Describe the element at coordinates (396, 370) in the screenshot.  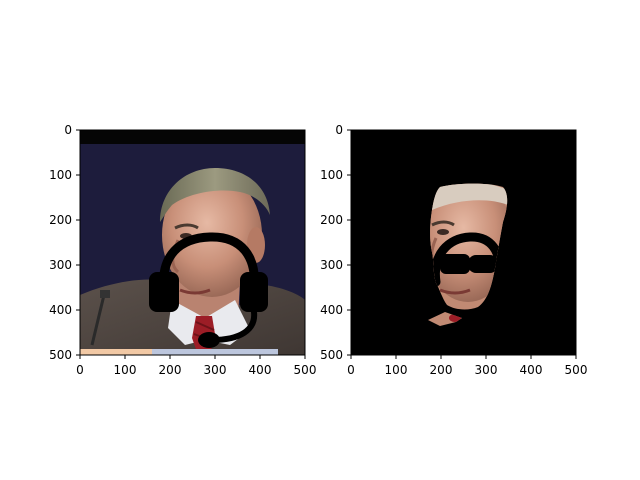
I see `right-x-tick-label: 100` at that location.